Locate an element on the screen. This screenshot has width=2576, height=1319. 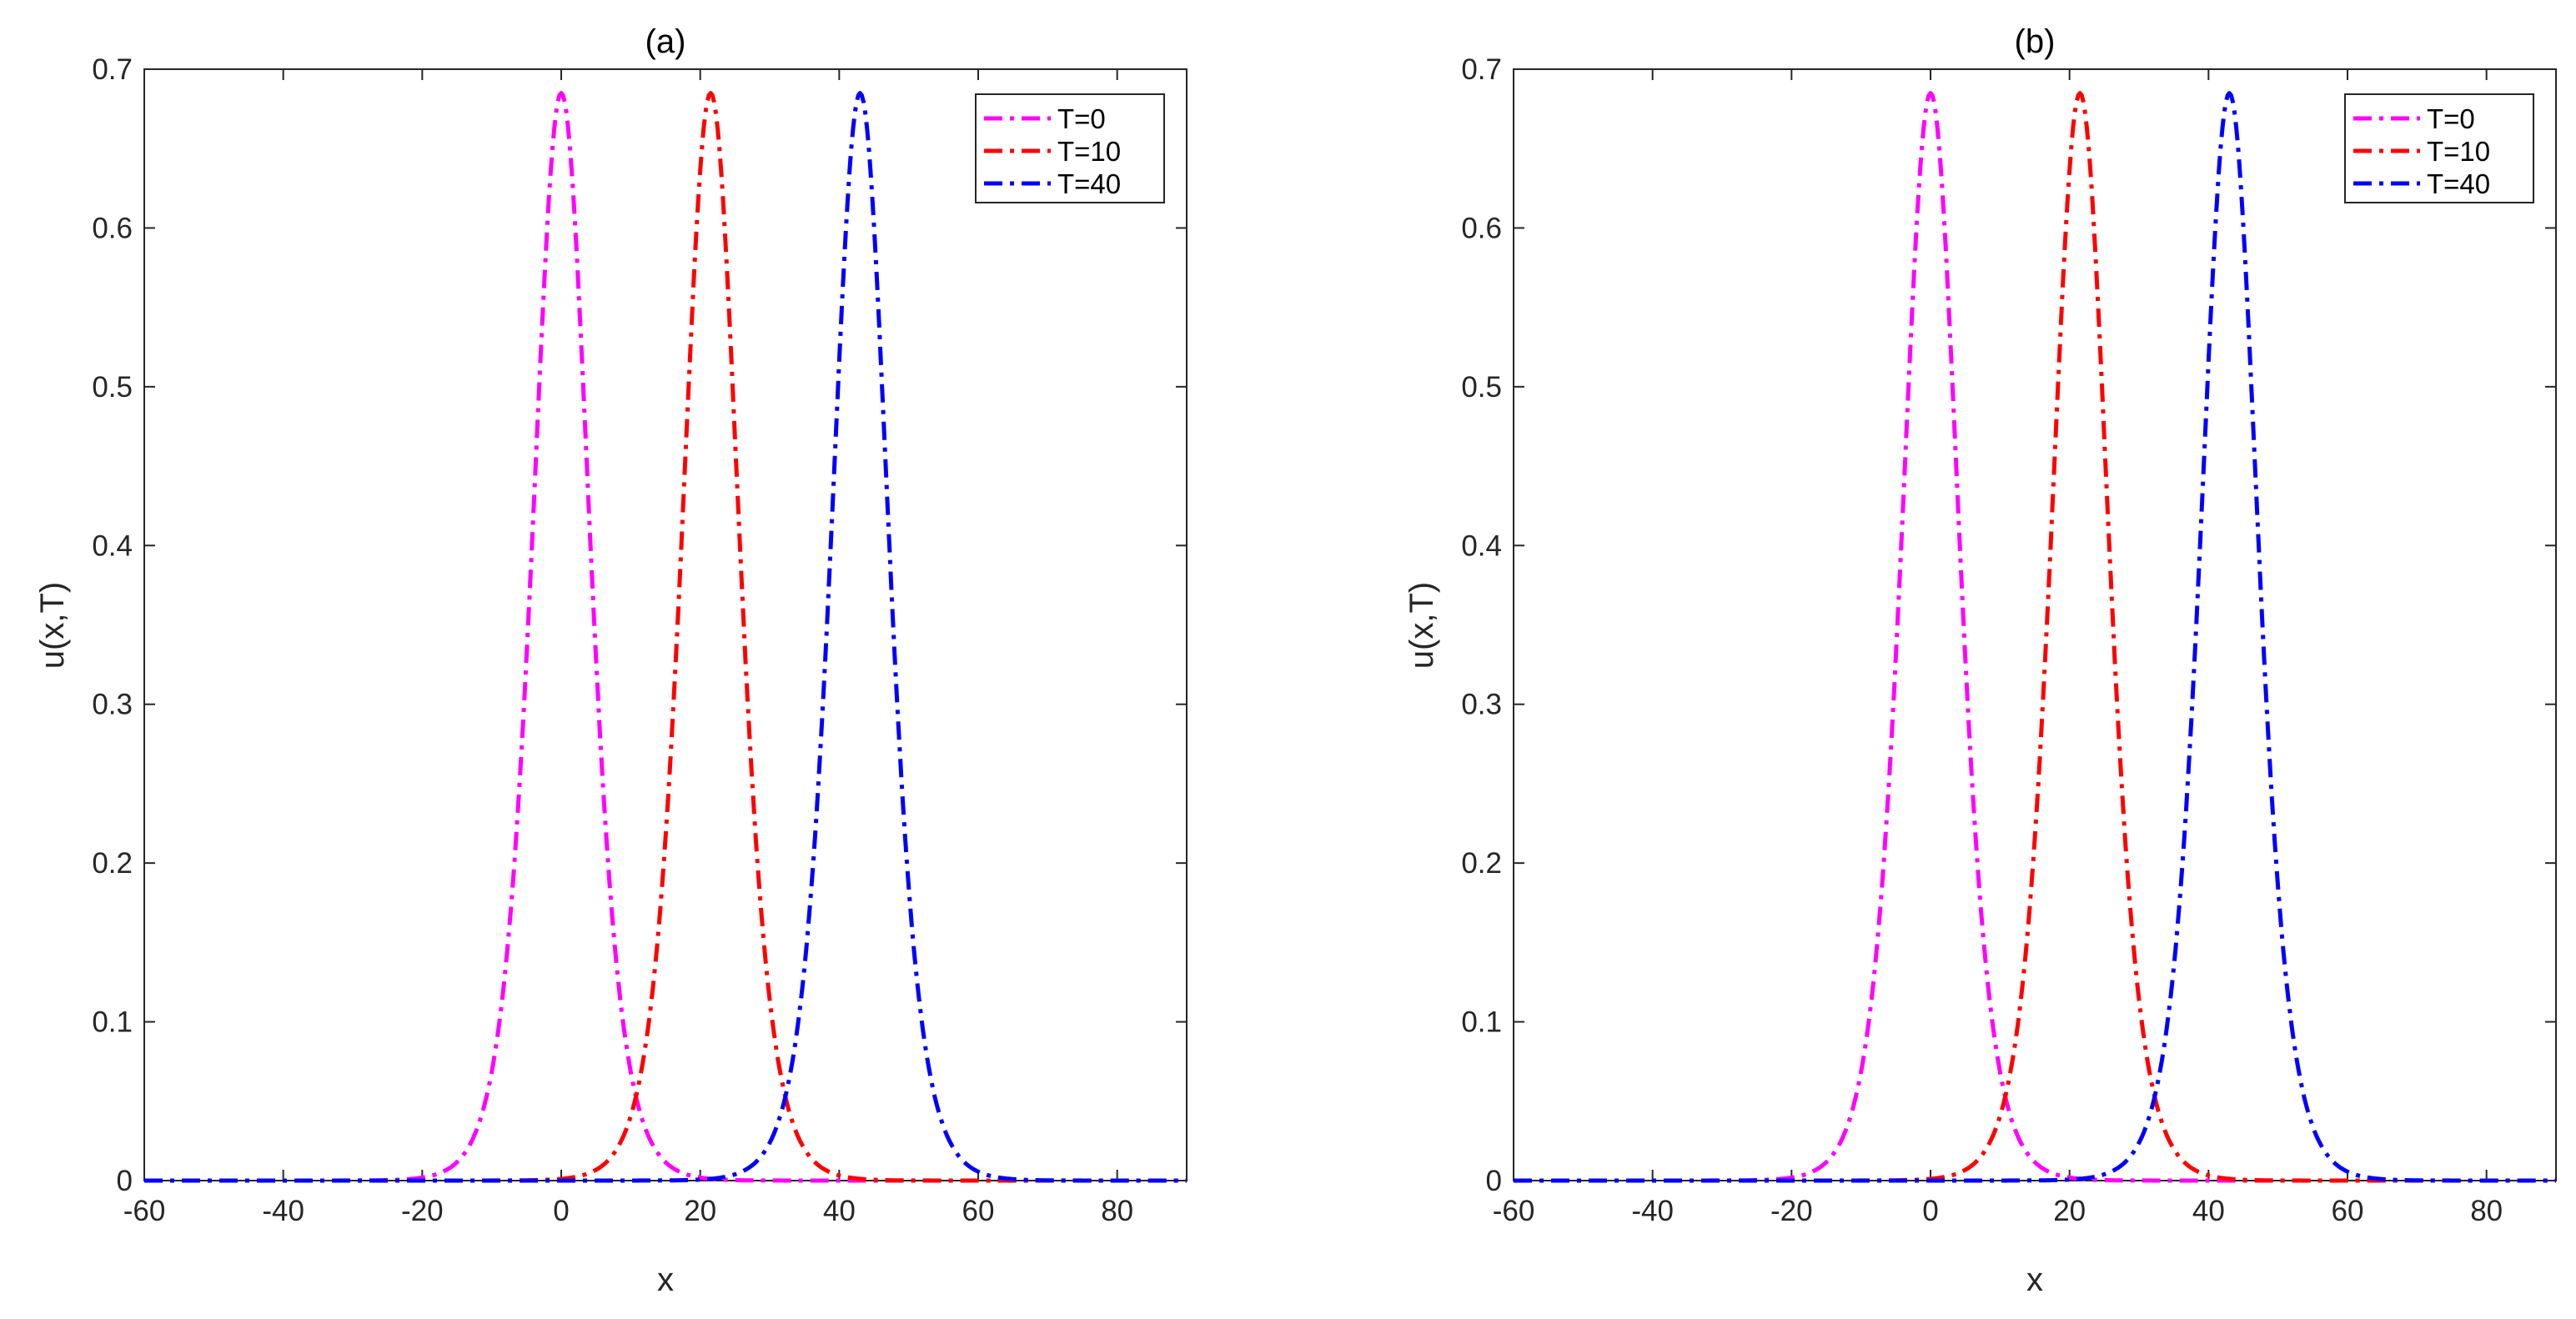
chart-title: (a) is located at coordinates (665, 41).